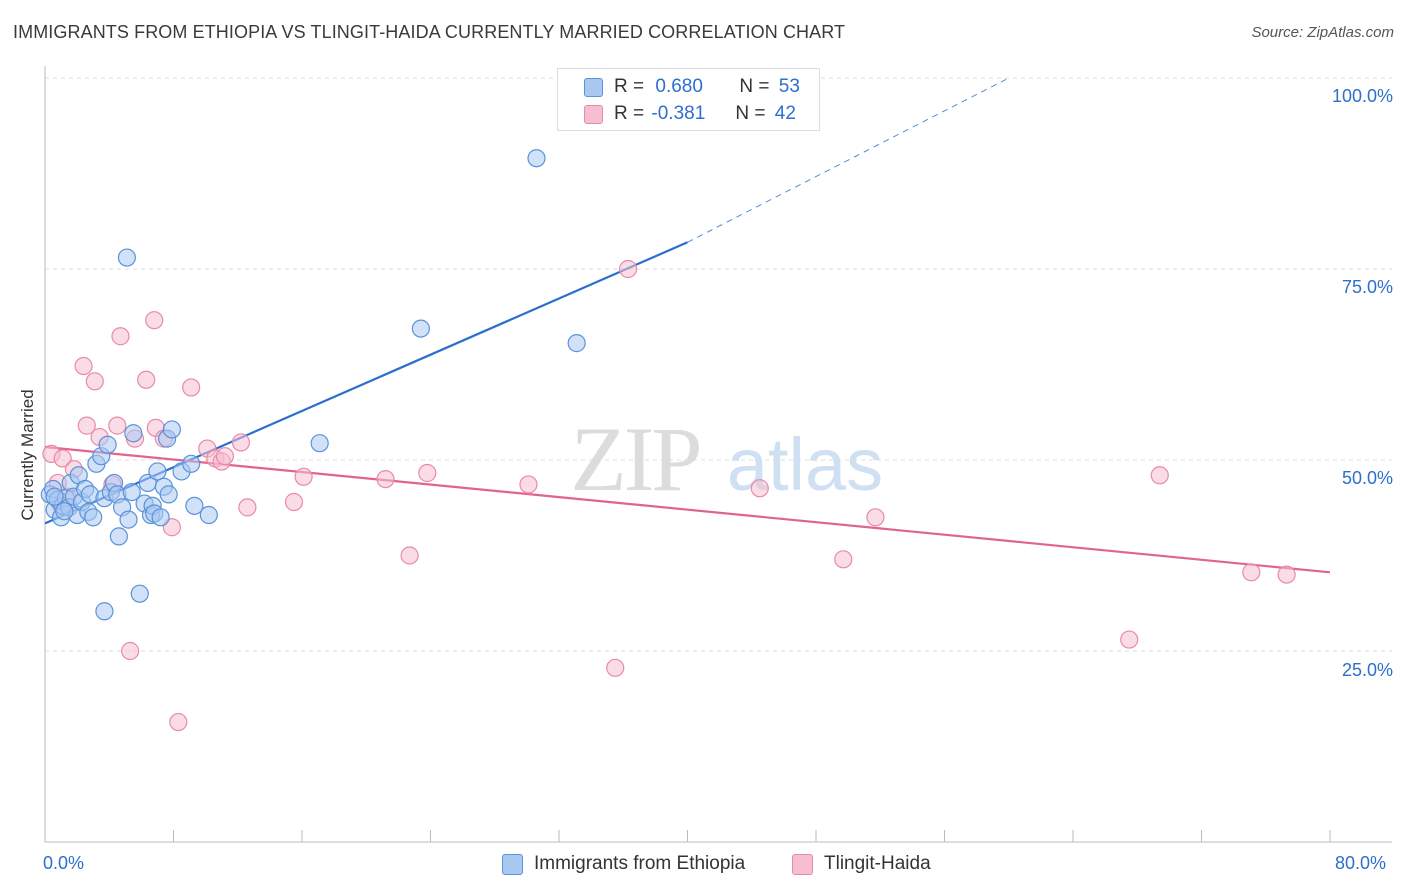  What do you see at coordinates (848, 160) in the screenshot?
I see `trend-line-ethiopia-extension` at bounding box center [848, 160].